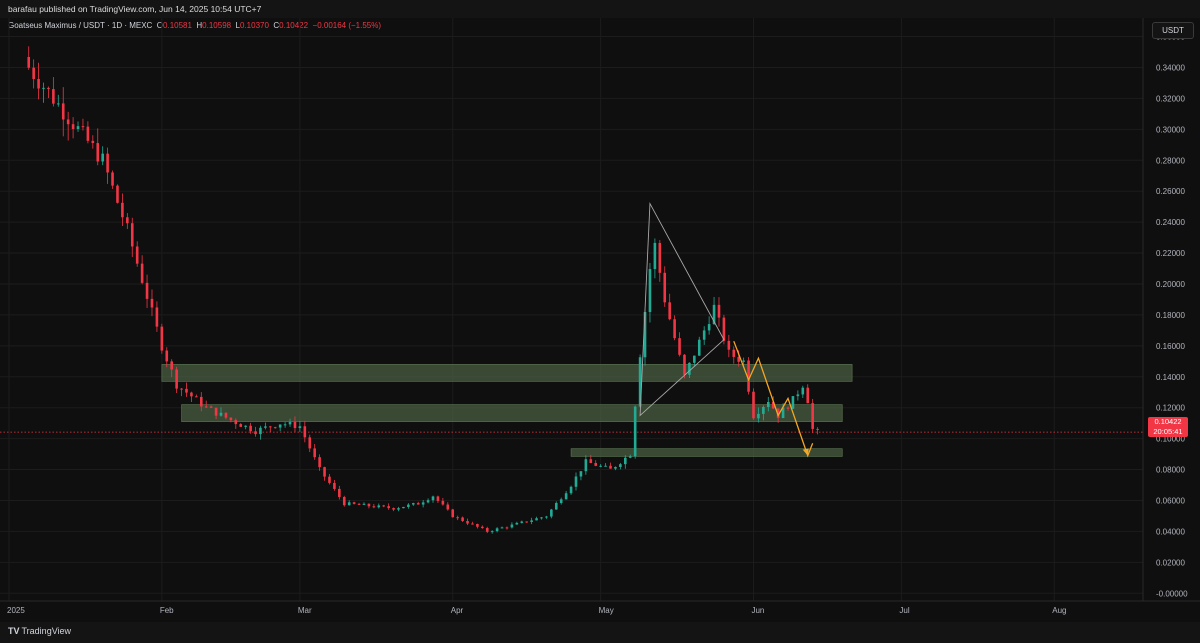 This screenshot has width=1200, height=643. I want to click on y-tick-label: 0.02000, so click(1170, 562).